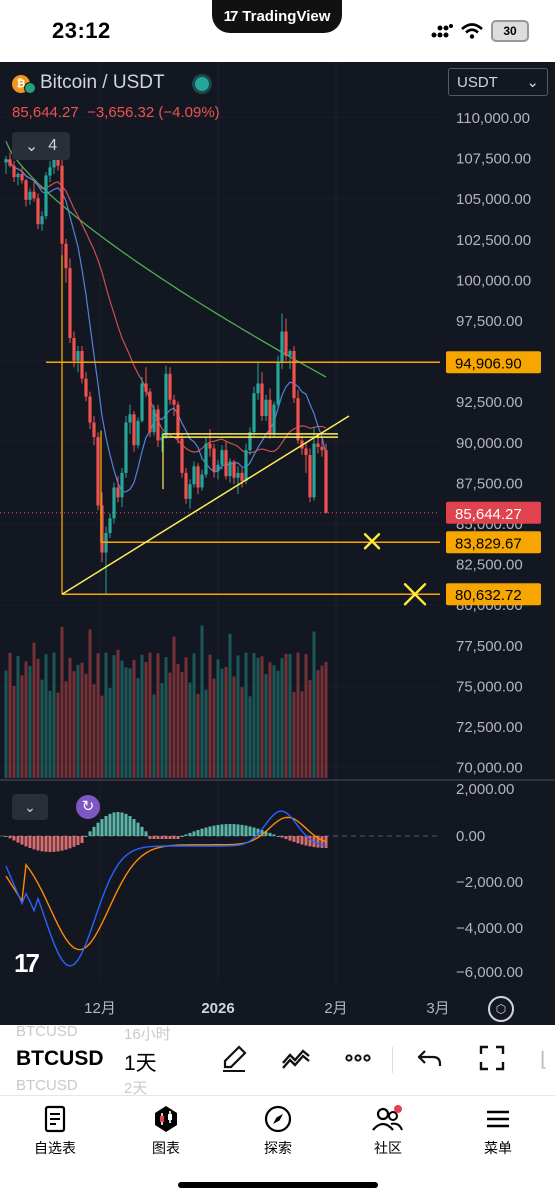  I want to click on indicators-button, so click(296, 1059).